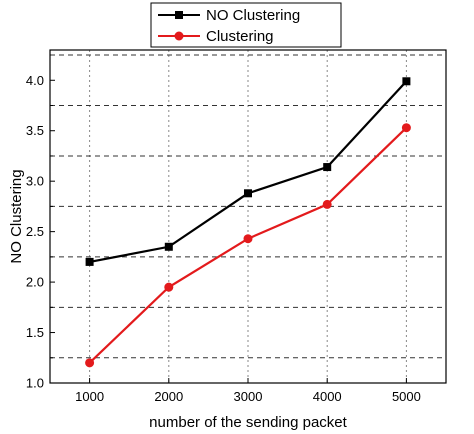 The image size is (474, 434). I want to click on legend-marker-clustering, so click(179, 36).